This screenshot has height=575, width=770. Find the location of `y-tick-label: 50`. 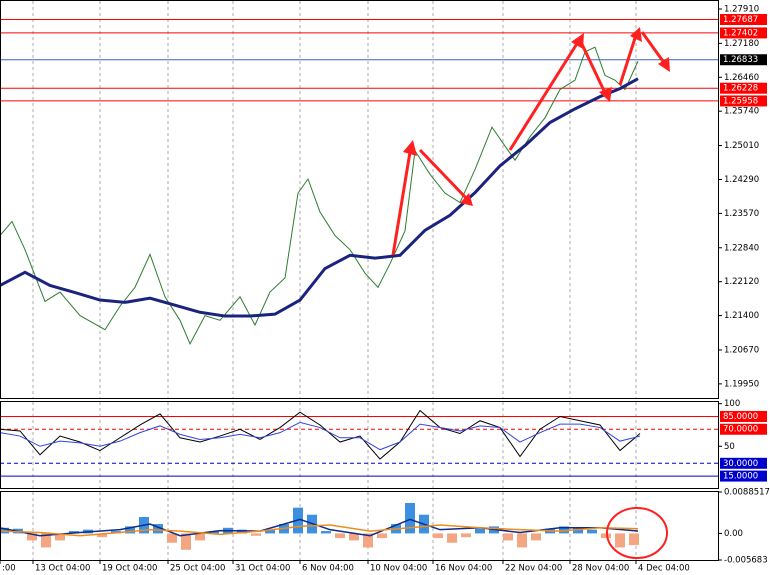

y-tick-label: 50 is located at coordinates (729, 447).